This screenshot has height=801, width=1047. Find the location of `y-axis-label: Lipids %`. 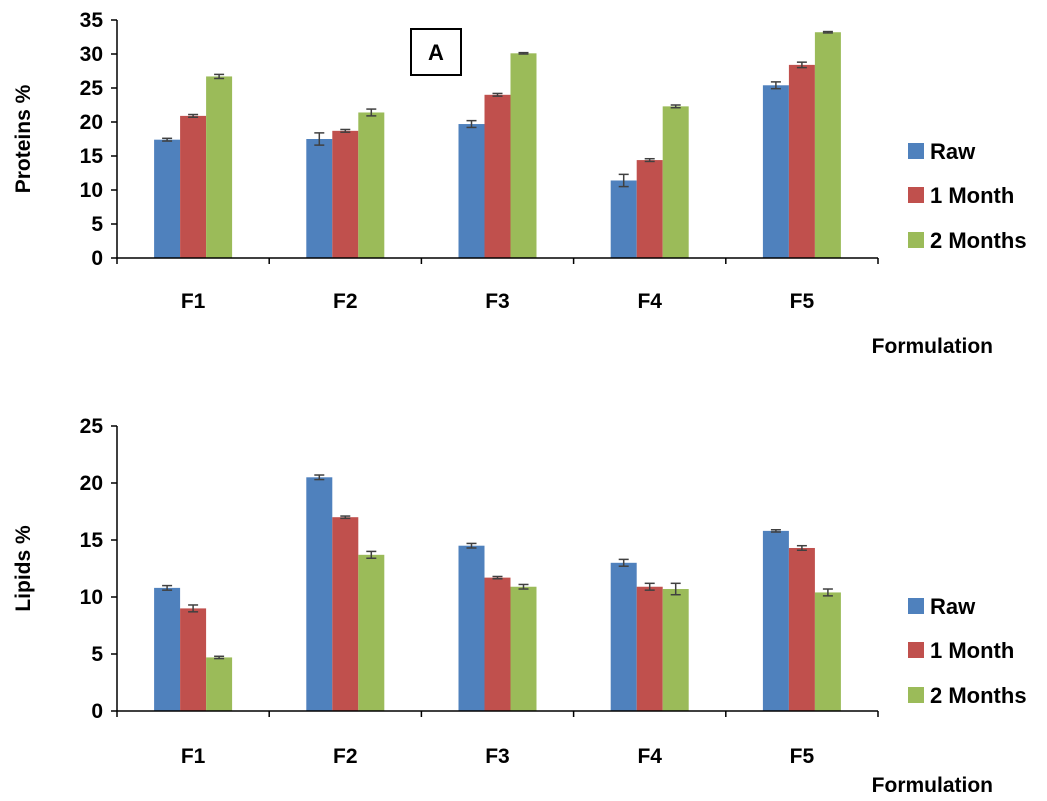

y-axis-label: Lipids % is located at coordinates (23, 568).